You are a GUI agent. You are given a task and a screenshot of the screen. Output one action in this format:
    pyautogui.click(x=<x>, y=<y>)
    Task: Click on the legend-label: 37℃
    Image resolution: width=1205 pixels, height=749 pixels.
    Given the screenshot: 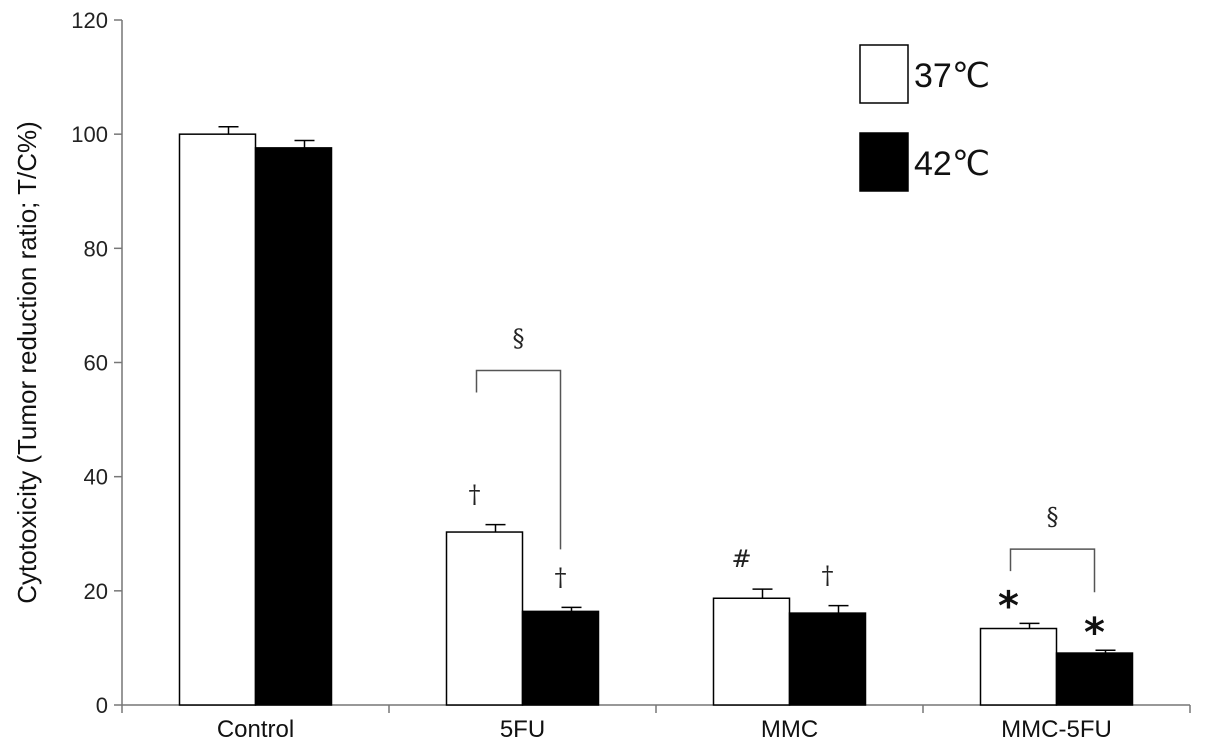 What is the action you would take?
    pyautogui.click(x=952, y=76)
    